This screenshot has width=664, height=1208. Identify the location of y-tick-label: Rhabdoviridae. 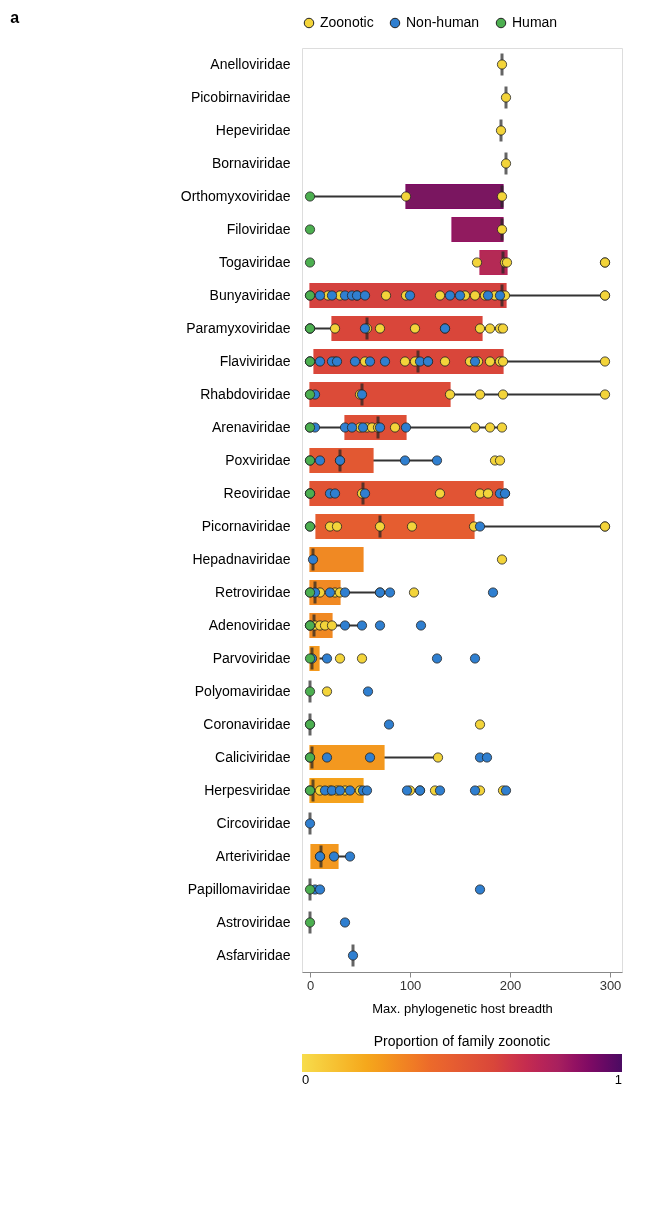
(245, 393).